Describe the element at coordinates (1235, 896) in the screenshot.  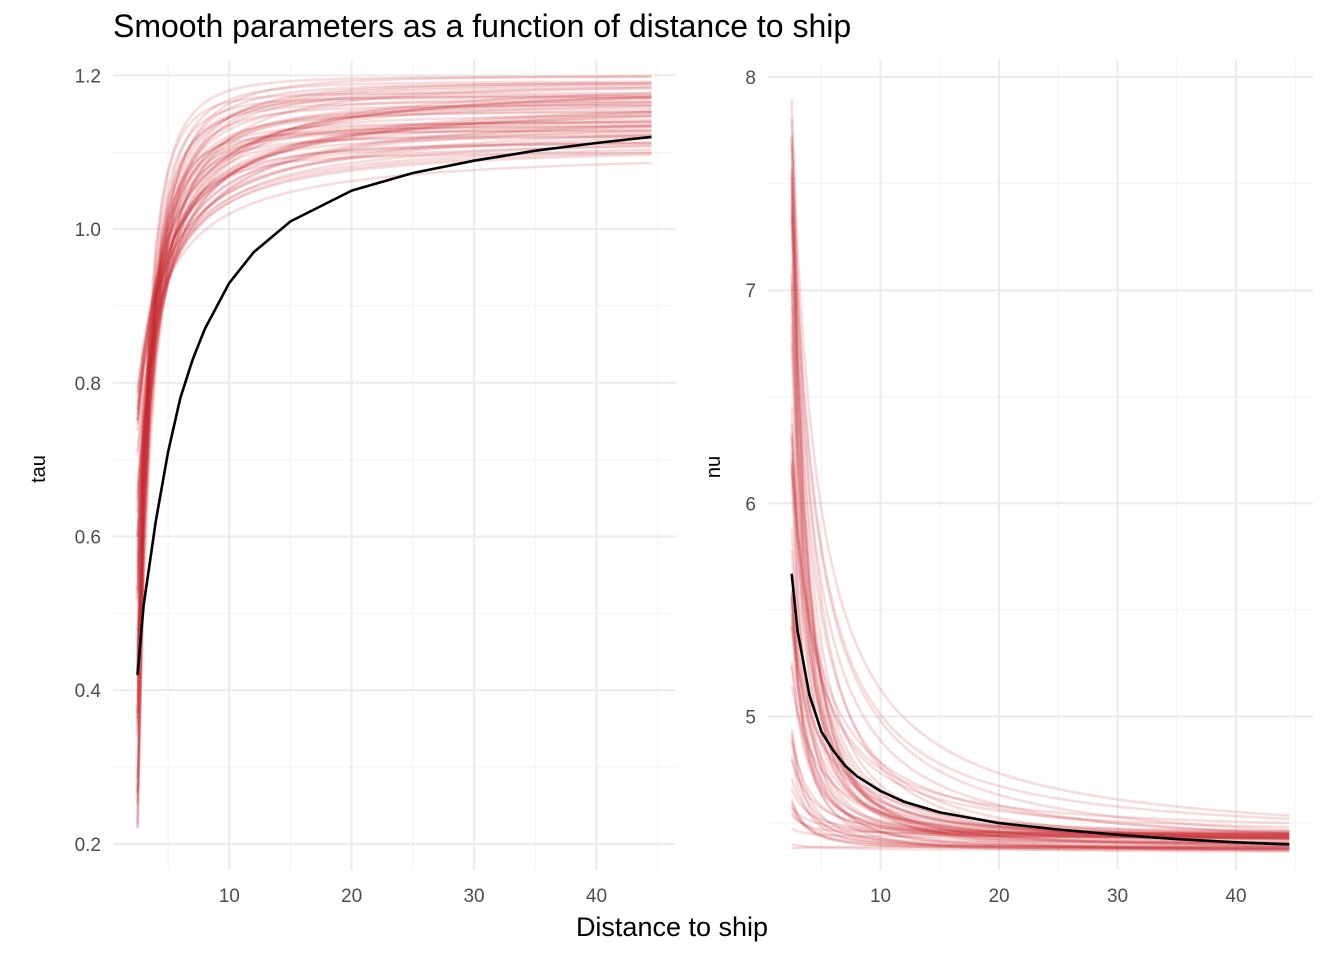
I see `nu-x-tick-label: 40` at that location.